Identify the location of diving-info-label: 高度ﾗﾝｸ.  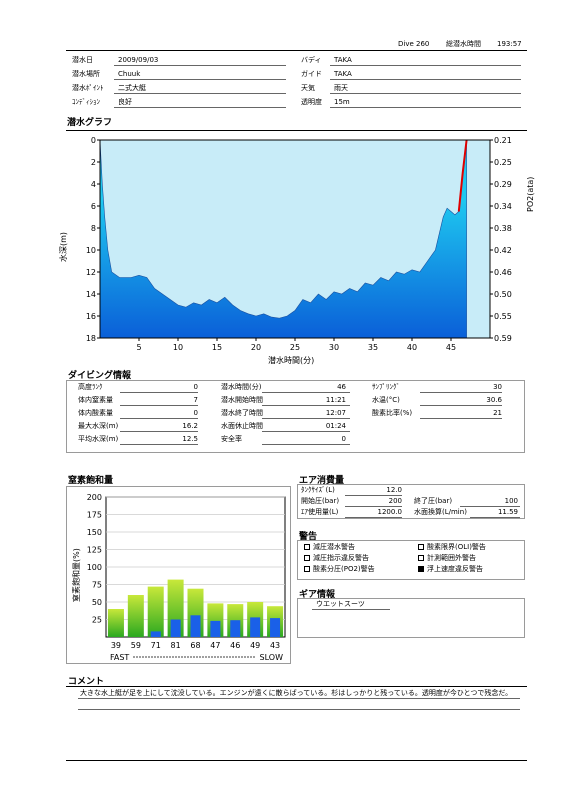
(90, 387).